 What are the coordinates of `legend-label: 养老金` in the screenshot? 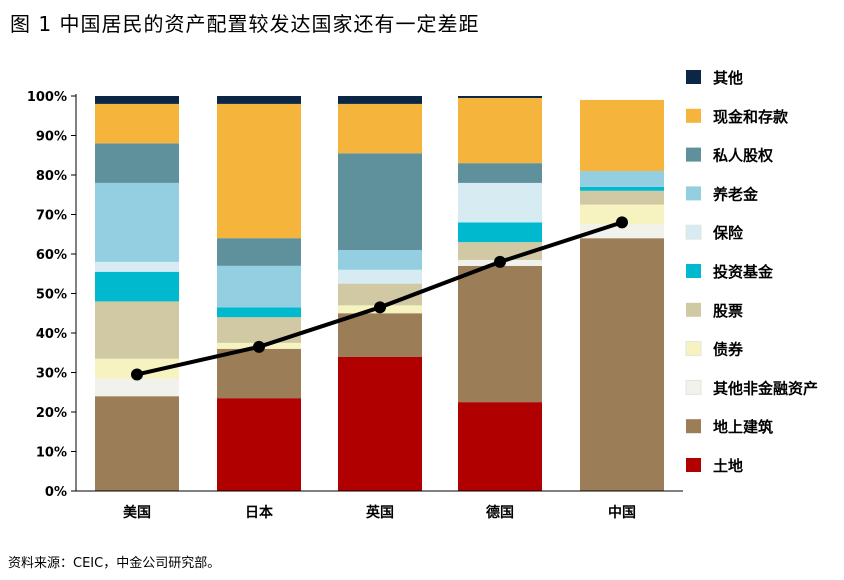 It's located at (735, 194).